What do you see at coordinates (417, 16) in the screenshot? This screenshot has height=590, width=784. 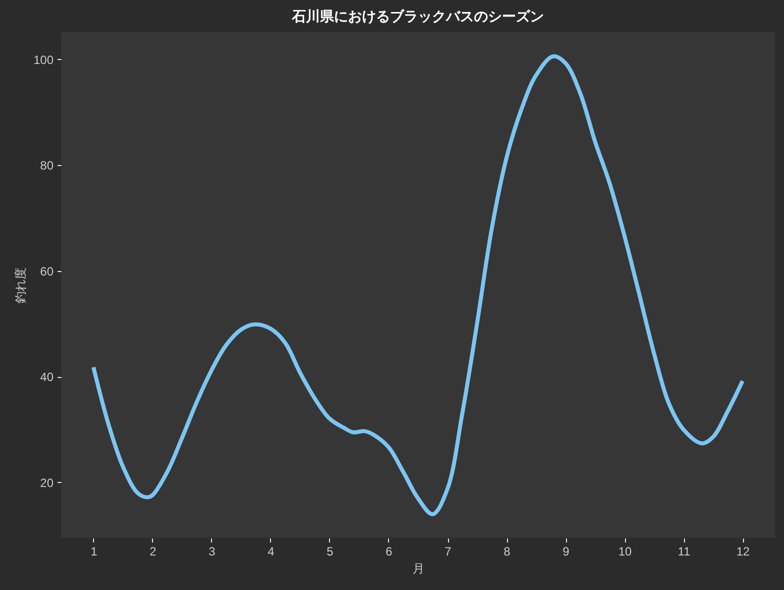 I see `chart-title: 石川県におけるブラックバスのシーズン` at bounding box center [417, 16].